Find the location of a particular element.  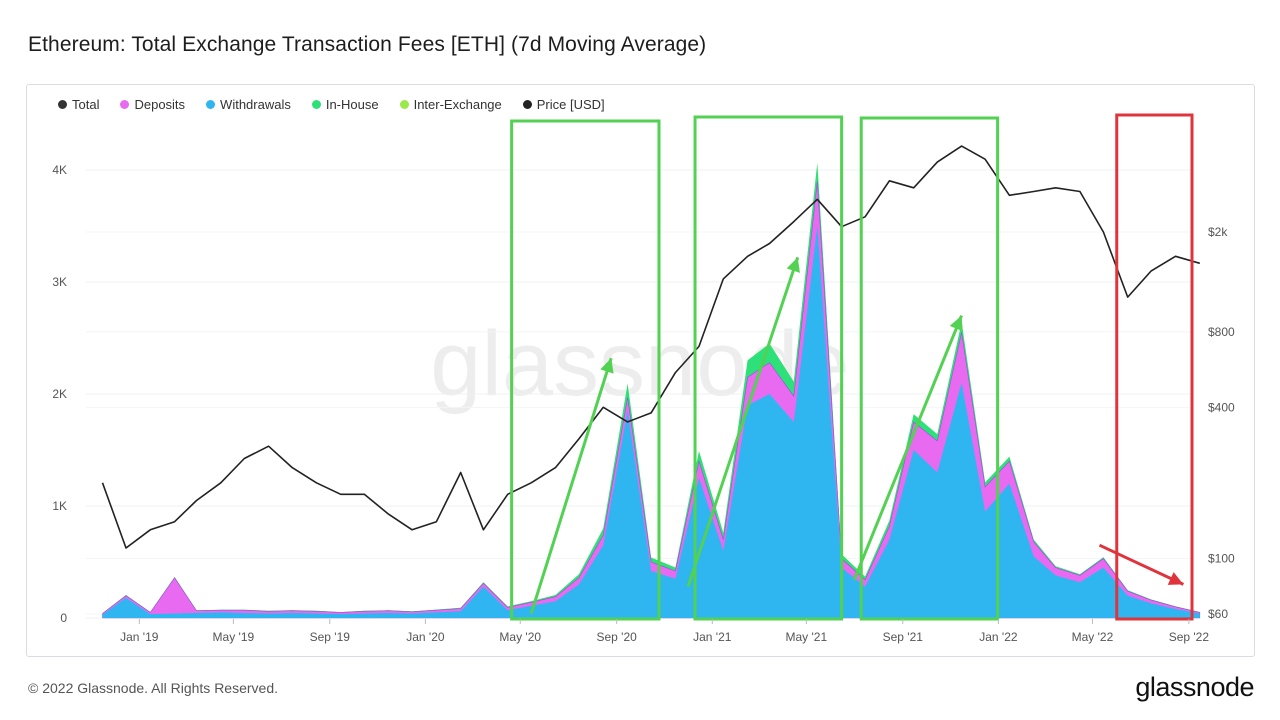

legend-item-deposits: Deposits is located at coordinates (152, 104).